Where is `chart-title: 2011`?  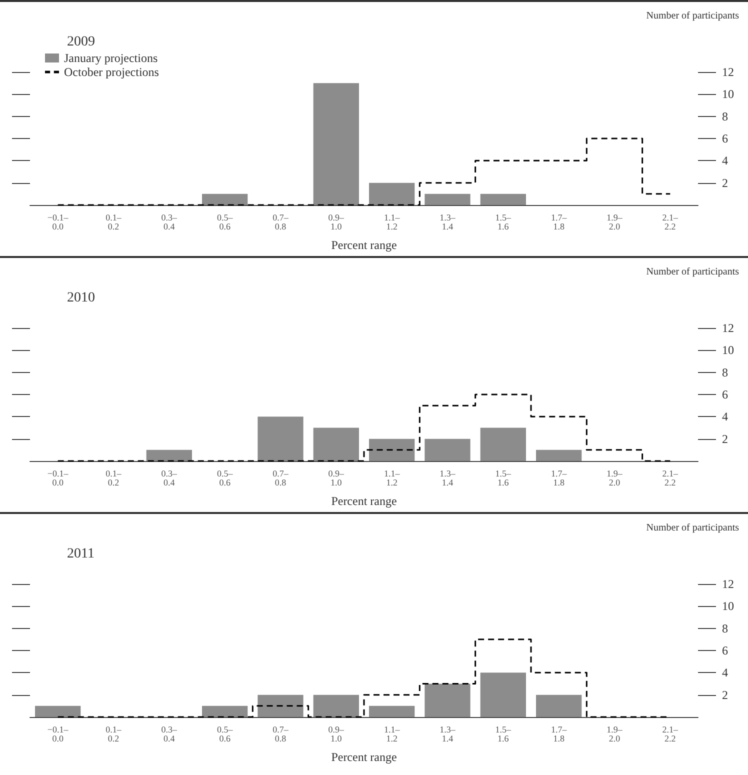 chart-title: 2011 is located at coordinates (80, 554).